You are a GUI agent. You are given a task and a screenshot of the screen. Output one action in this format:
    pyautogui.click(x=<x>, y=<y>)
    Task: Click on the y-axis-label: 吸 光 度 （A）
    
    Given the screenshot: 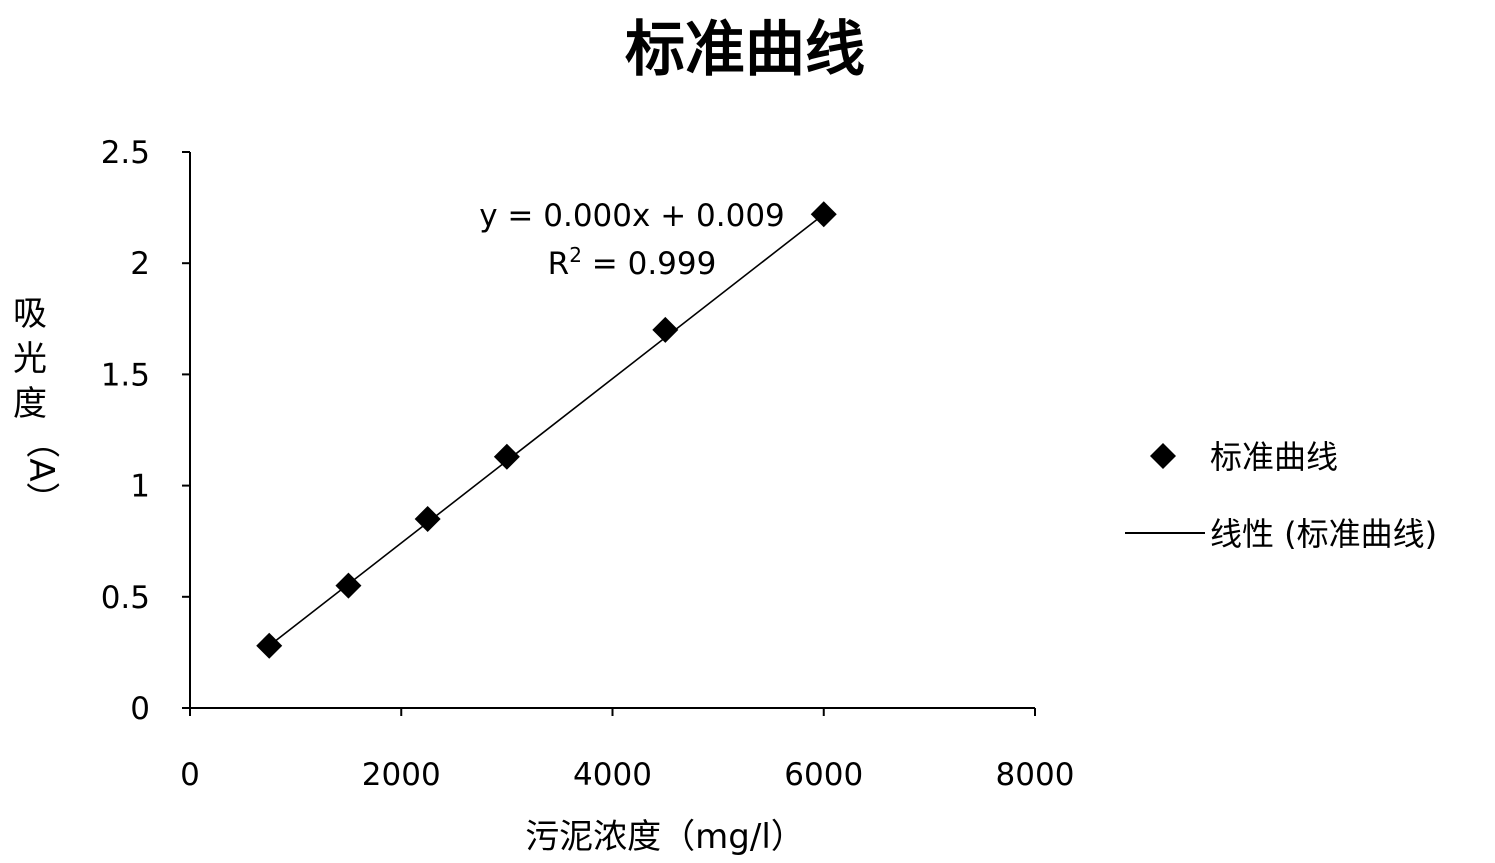 What is the action you would take?
    pyautogui.click(x=37, y=405)
    